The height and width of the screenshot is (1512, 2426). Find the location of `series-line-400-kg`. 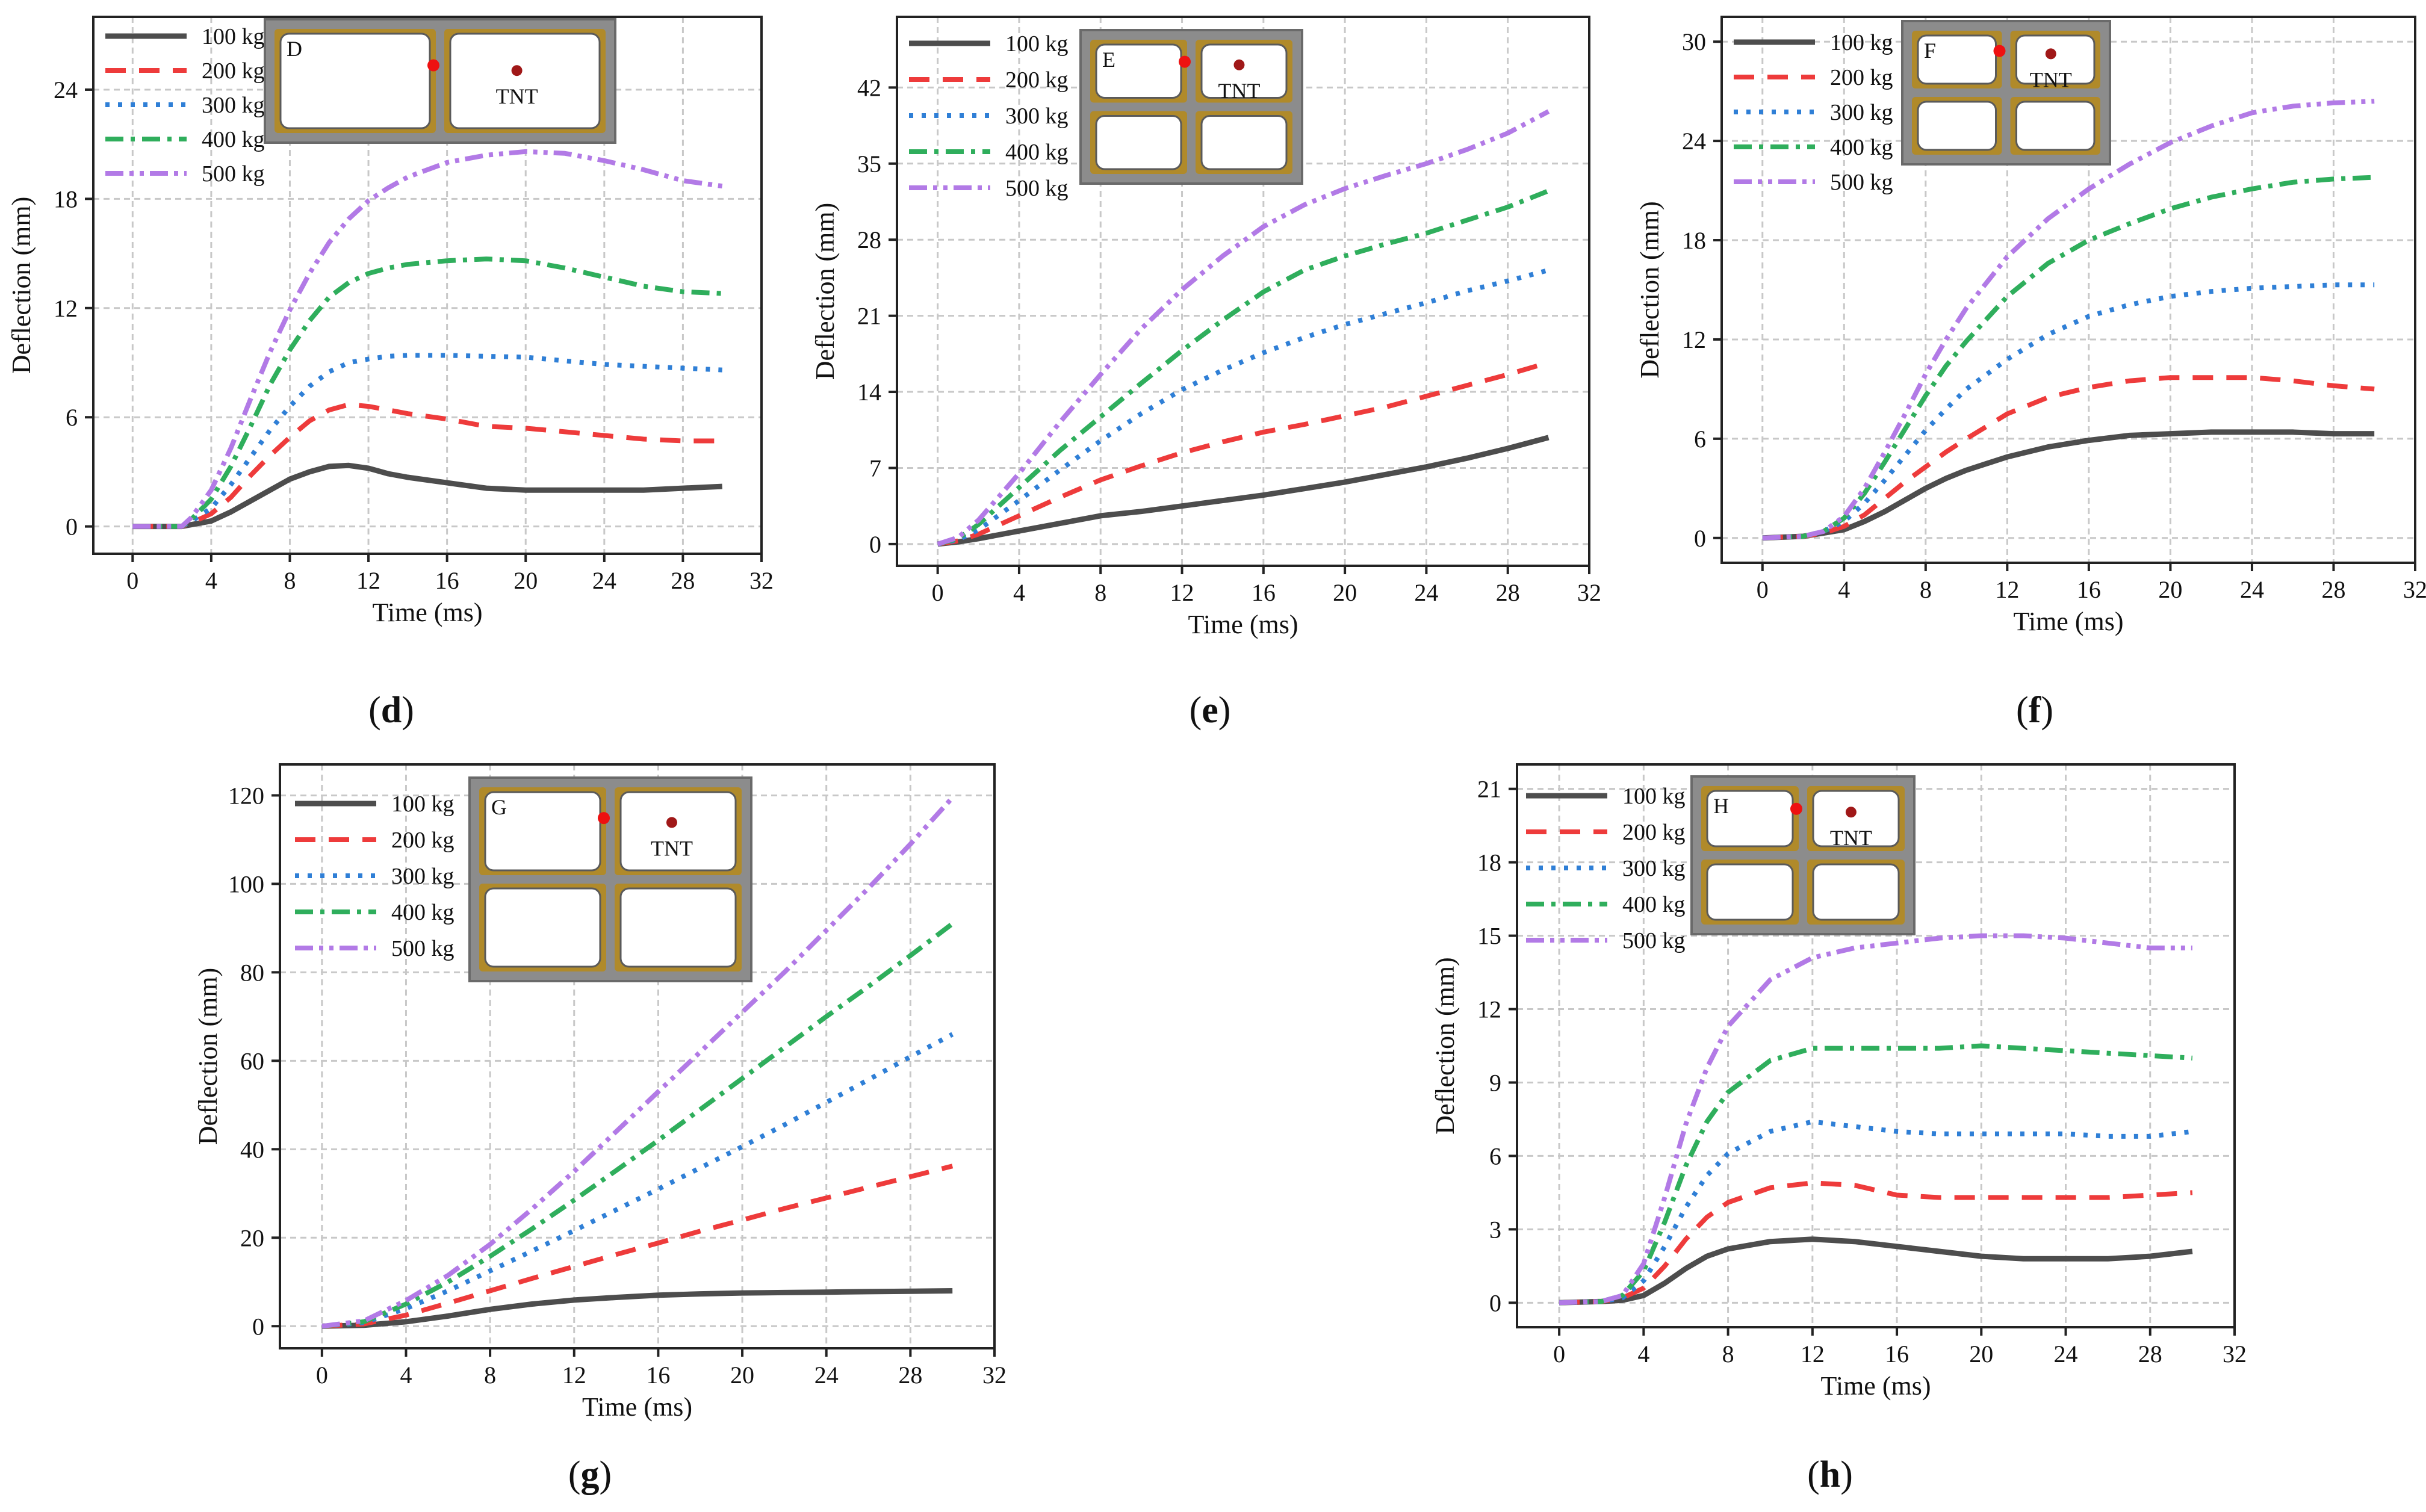

series-line-400-kg is located at coordinates (427, 392).